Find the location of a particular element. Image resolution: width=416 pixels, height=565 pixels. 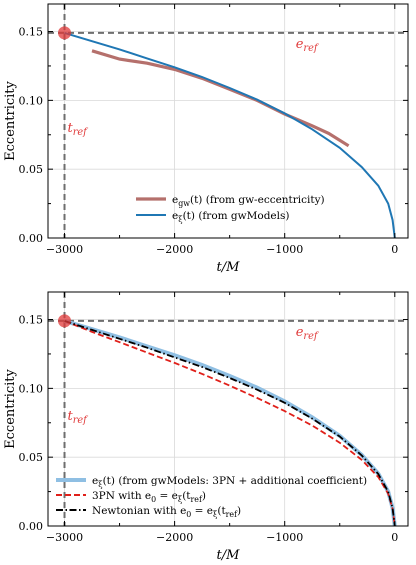

legend-label-0: egw(t) (from gw-eccentricity) is located at coordinates (248, 201).